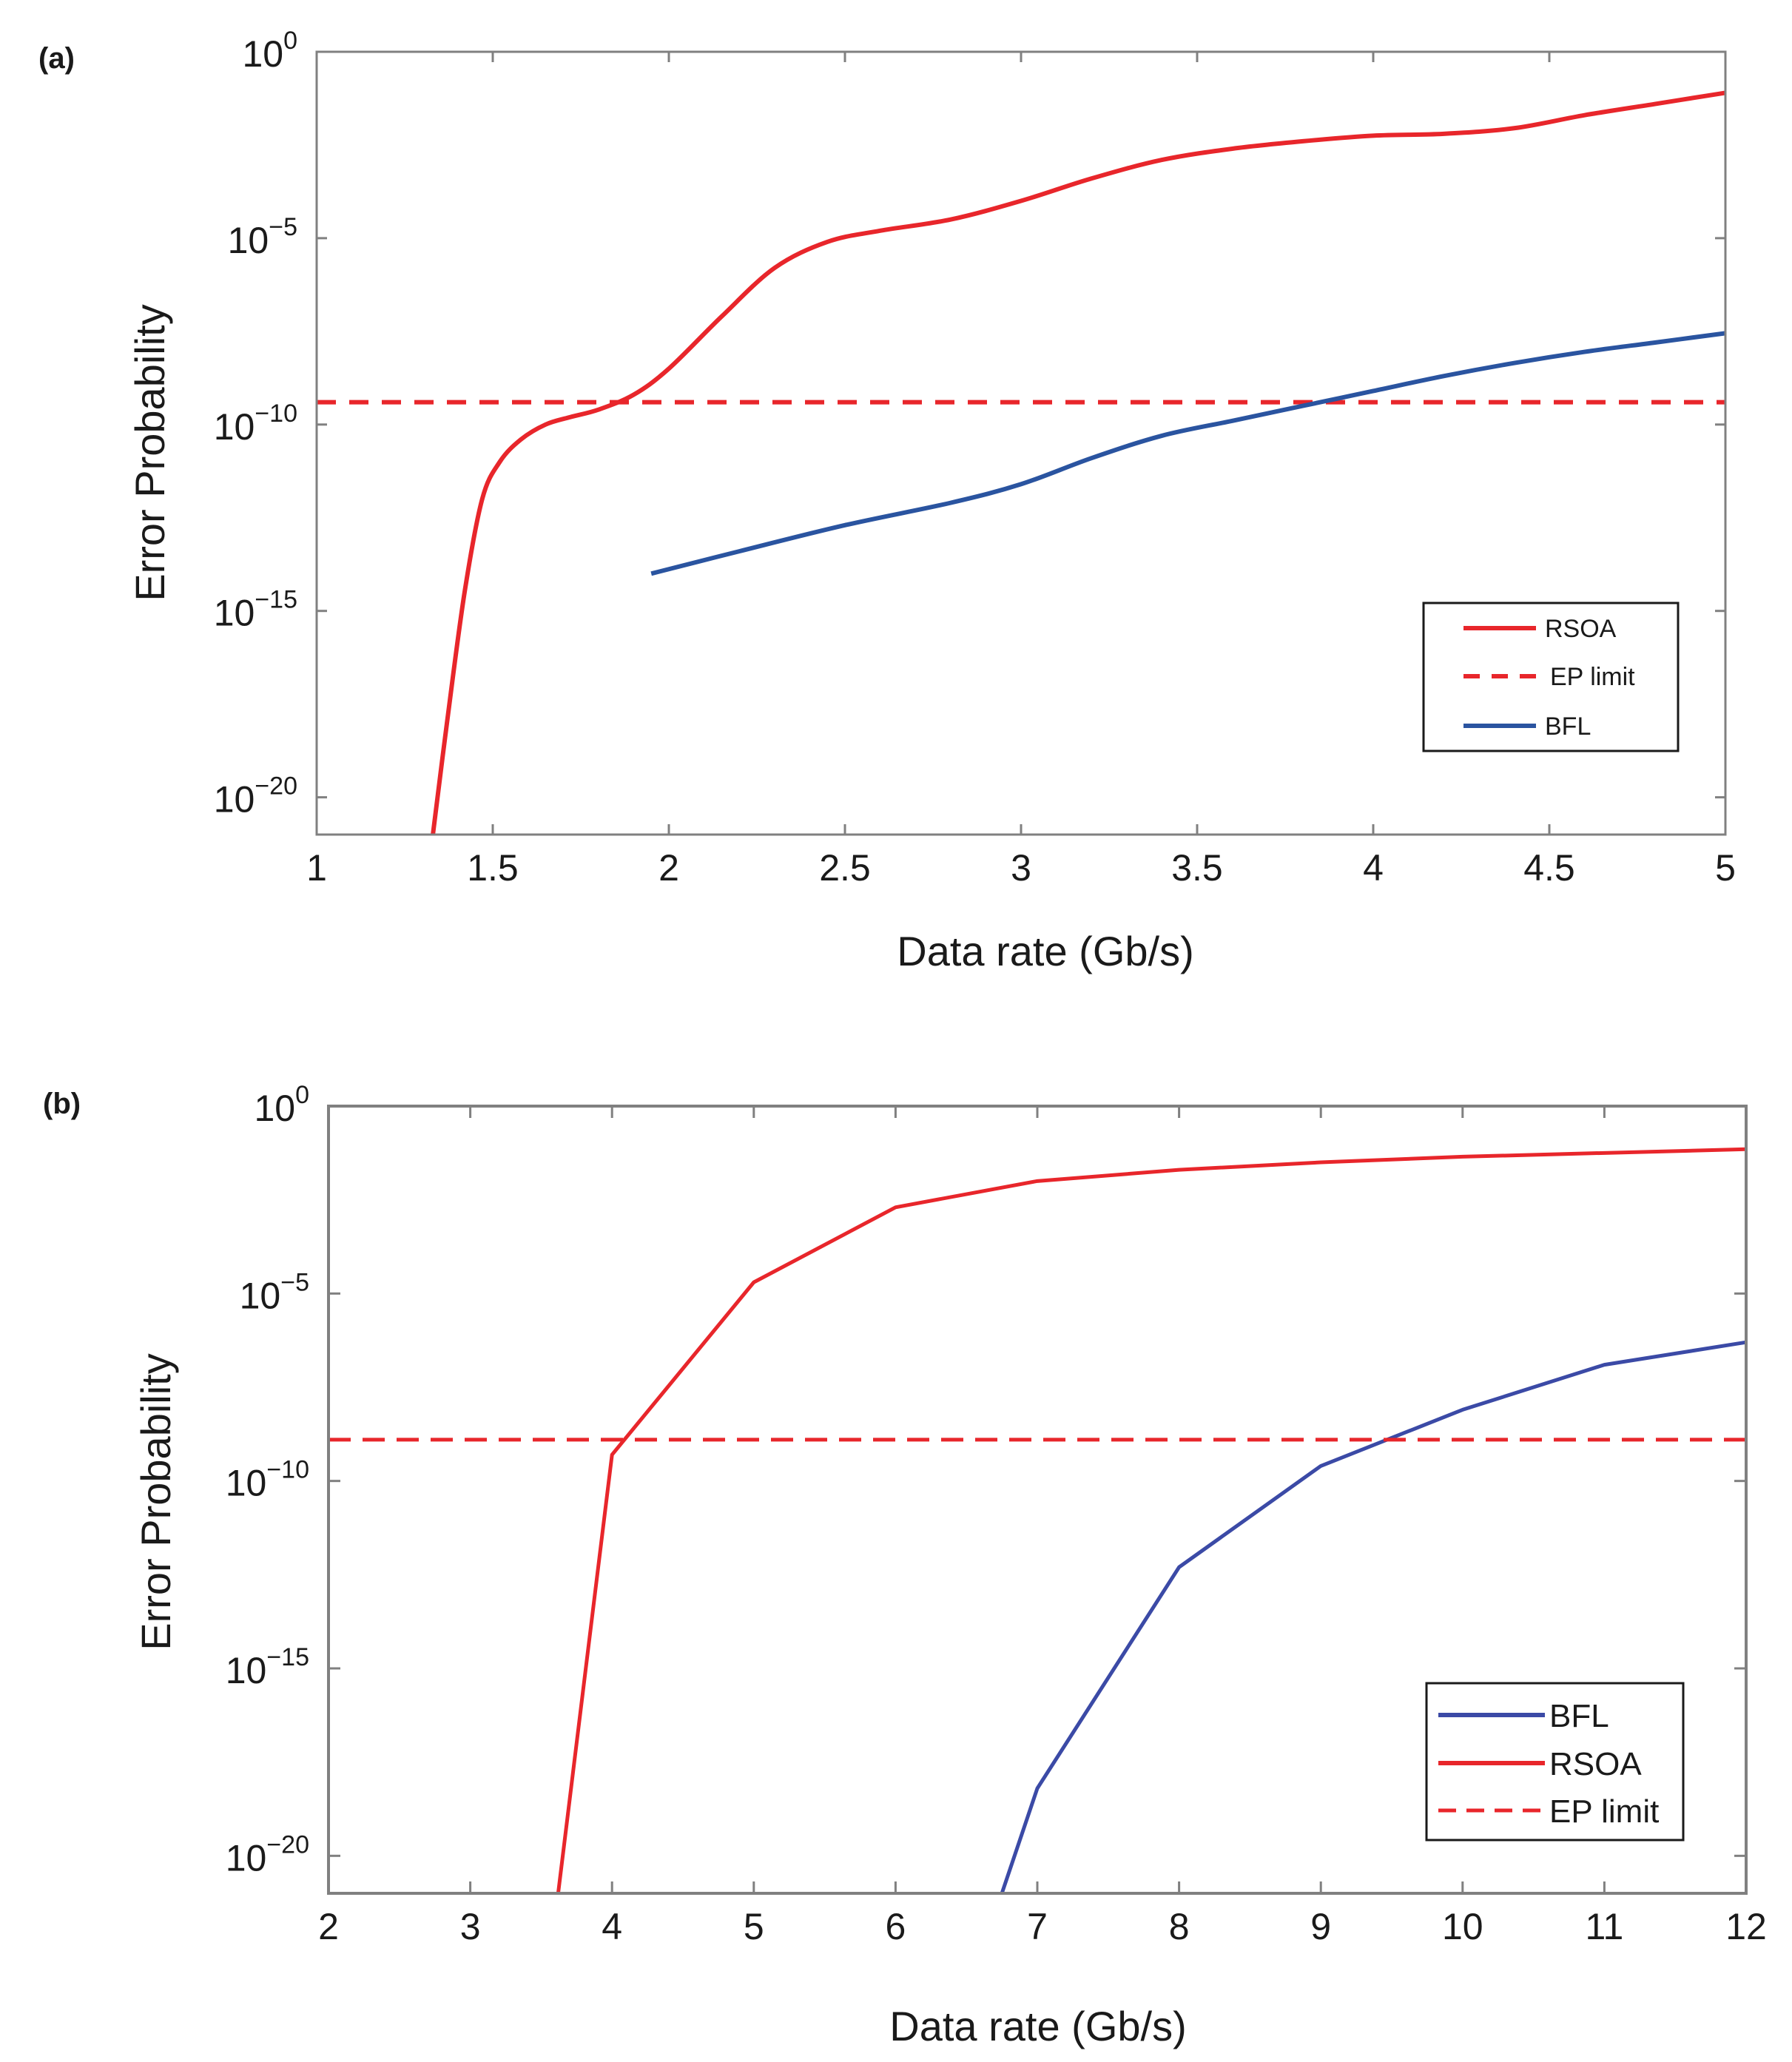 This screenshot has height=2062, width=1792. Describe the element at coordinates (493, 868) in the screenshot. I see `x-tick-label: 1.5` at that location.